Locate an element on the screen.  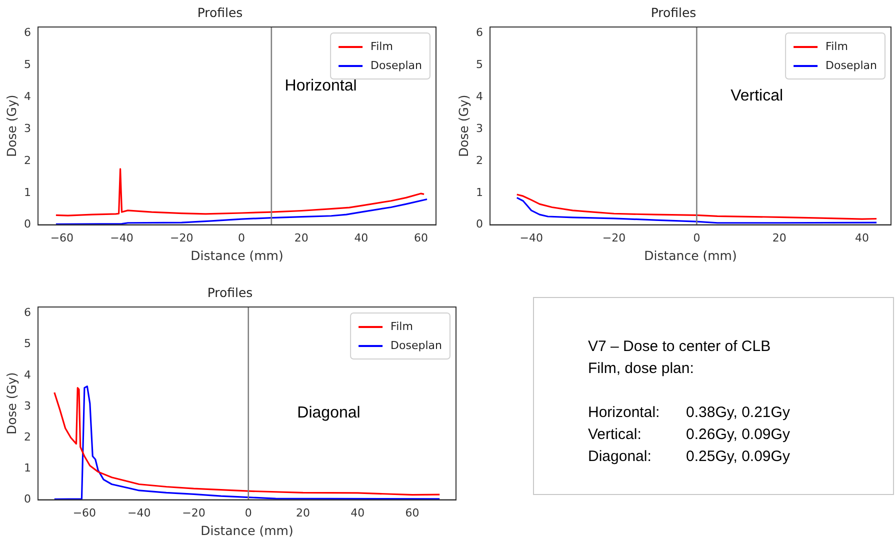
text: 0.25Gy, 0.09Gy is located at coordinates (738, 457).